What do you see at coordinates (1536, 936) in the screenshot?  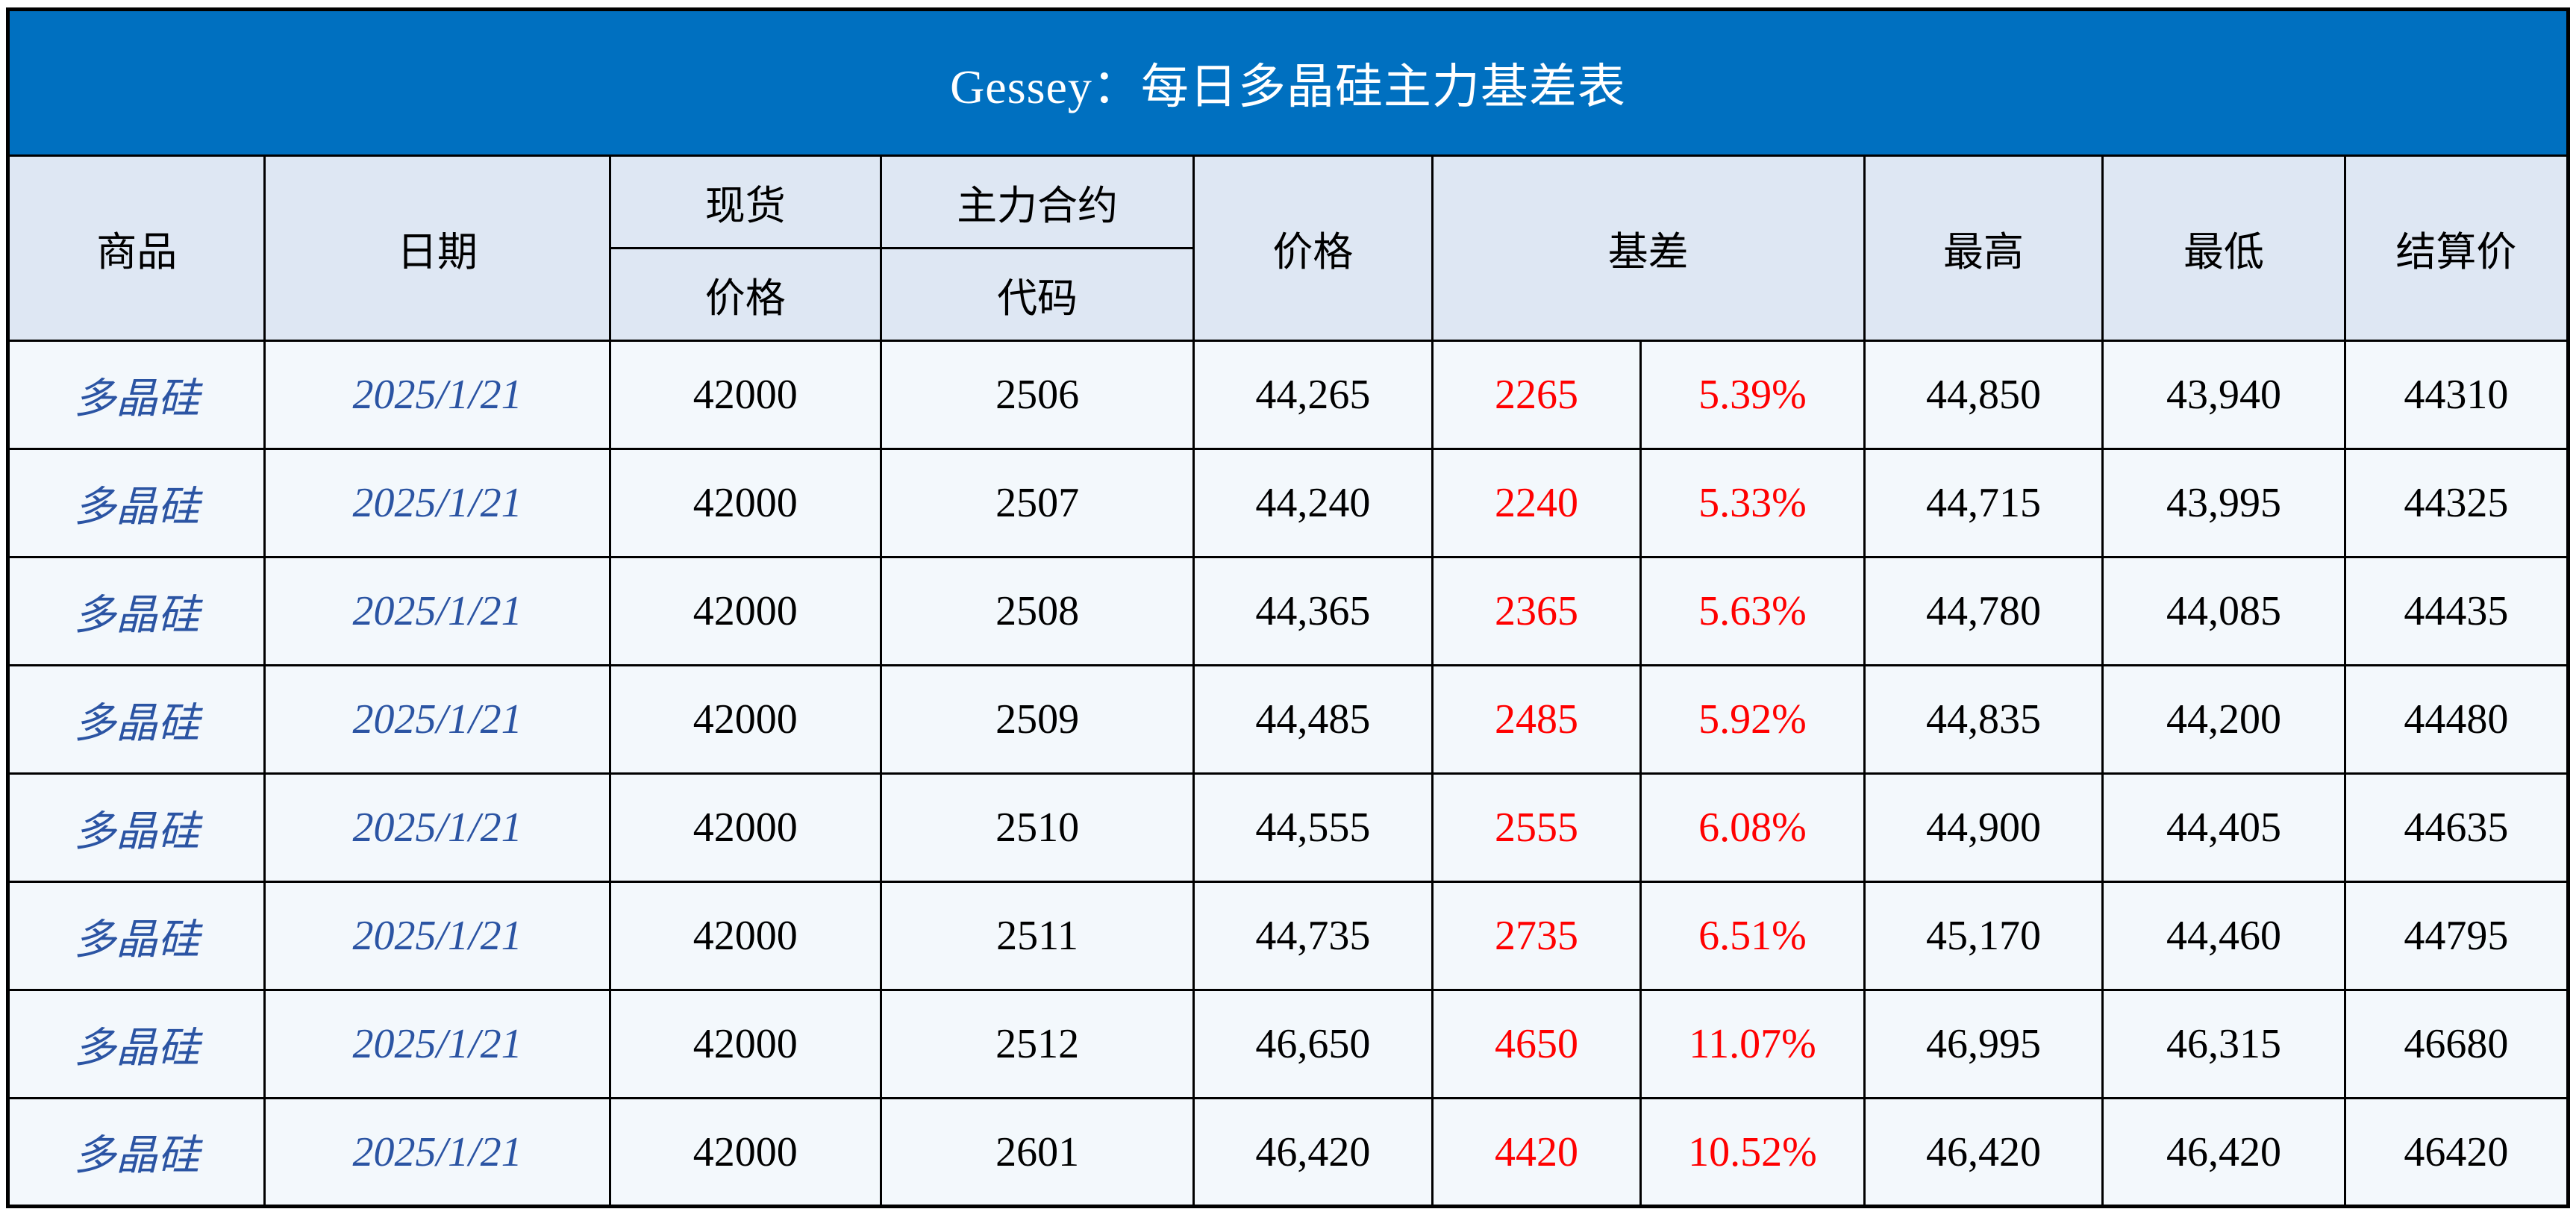 I see `cell-basis: 2735` at bounding box center [1536, 936].